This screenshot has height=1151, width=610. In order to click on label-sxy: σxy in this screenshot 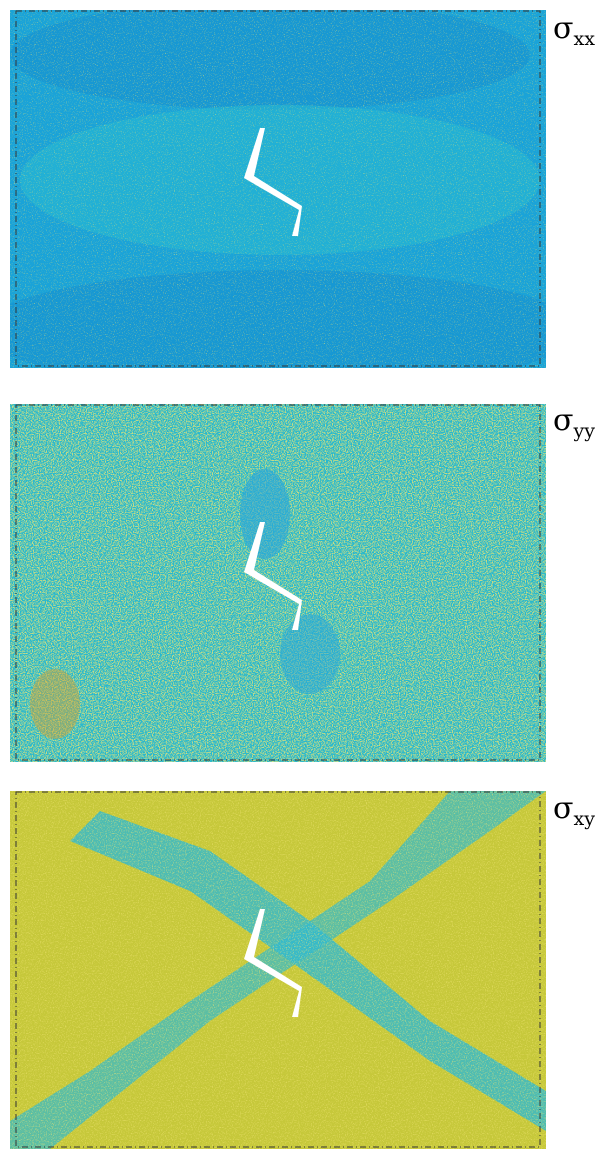, I will do `click(574, 810)`.